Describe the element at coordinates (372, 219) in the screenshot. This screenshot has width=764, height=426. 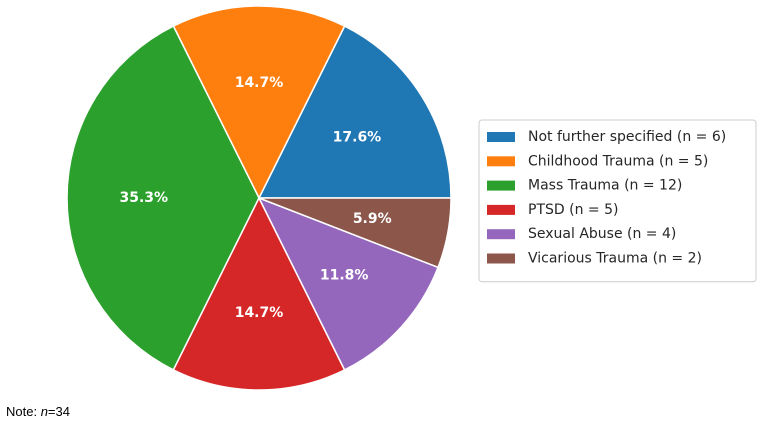
I see `slice-label-5: 5.9%` at that location.